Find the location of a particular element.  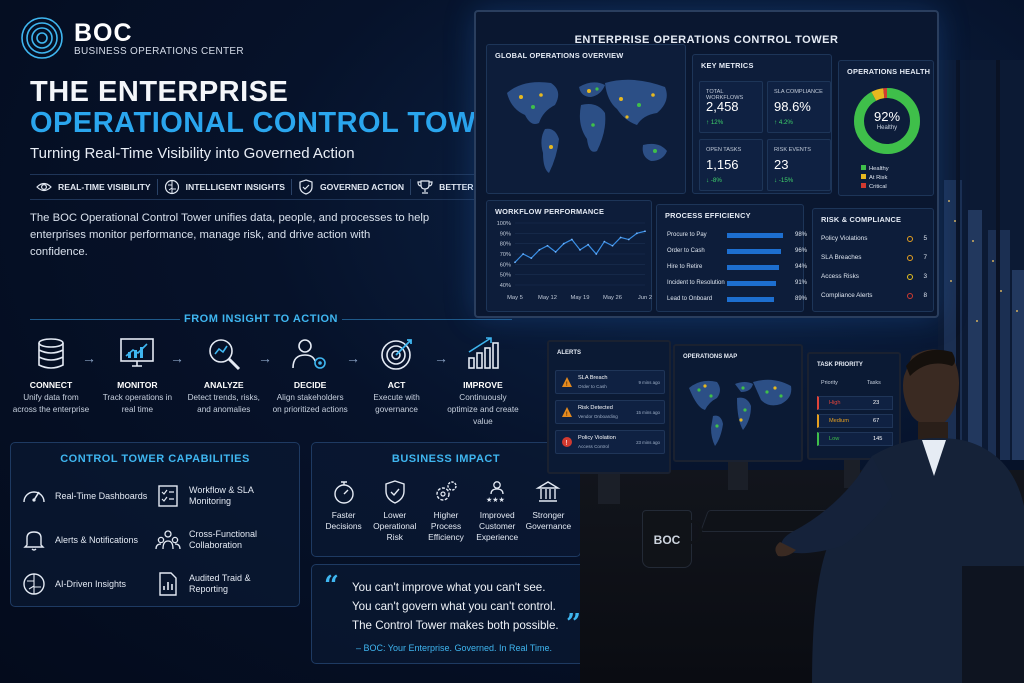

capability-dashboards: Real-Time Dashboards is located at coordinates (88, 496).